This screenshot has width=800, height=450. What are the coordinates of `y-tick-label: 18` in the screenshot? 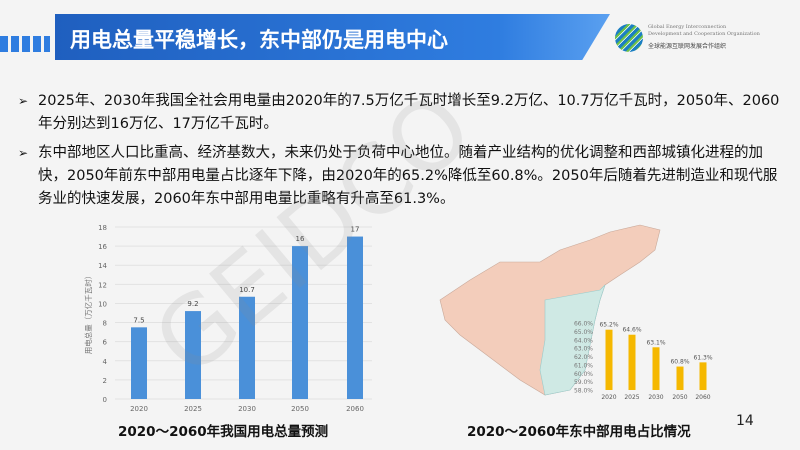 It's located at (102, 228).